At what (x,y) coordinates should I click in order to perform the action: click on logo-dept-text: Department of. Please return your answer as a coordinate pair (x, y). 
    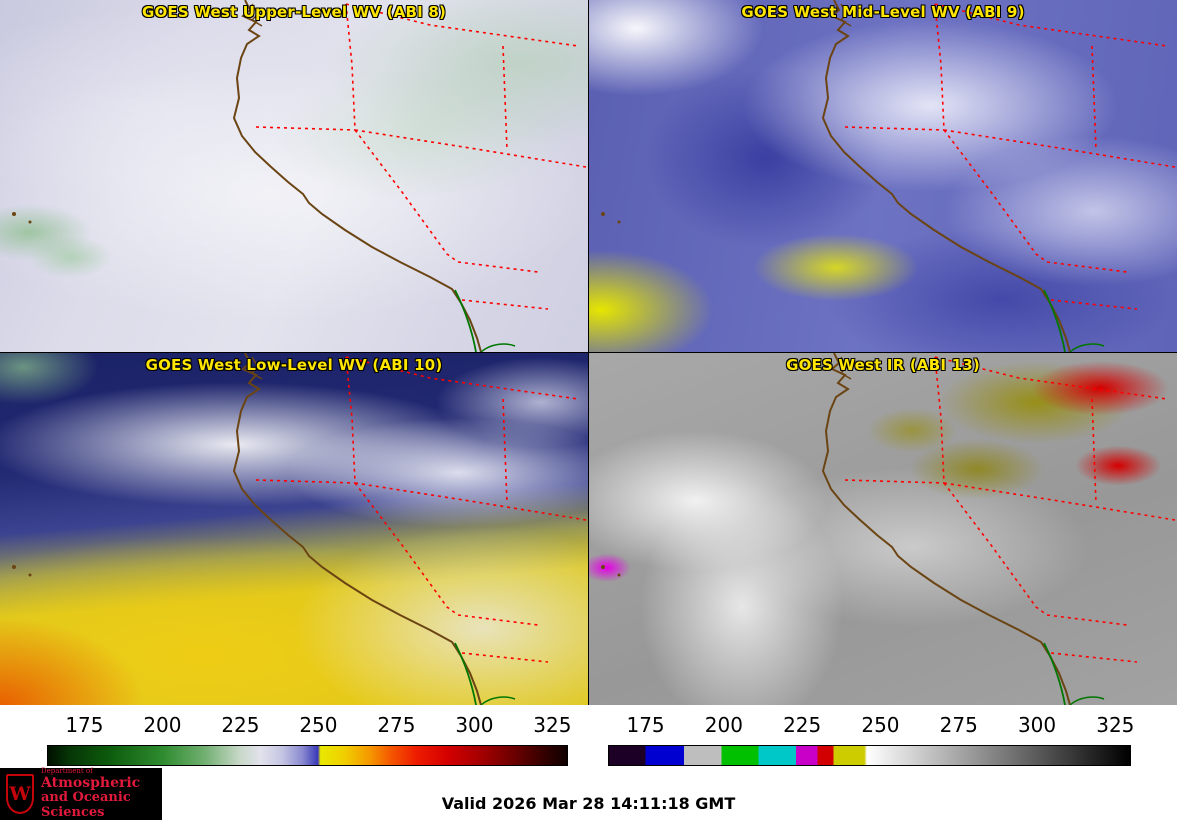
    Looking at the image, I should click on (67, 771).